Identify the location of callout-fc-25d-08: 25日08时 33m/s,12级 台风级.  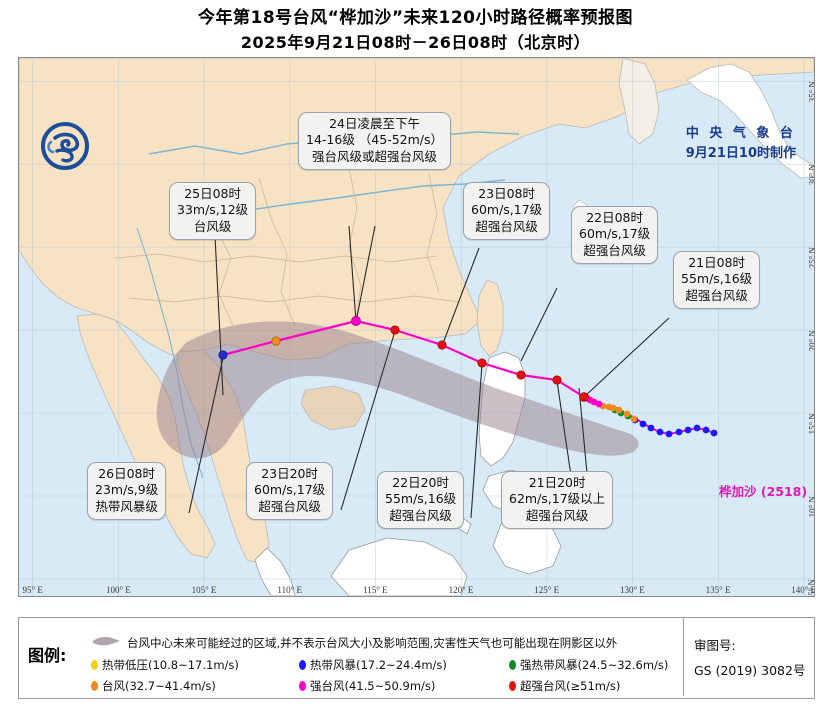
(213, 211).